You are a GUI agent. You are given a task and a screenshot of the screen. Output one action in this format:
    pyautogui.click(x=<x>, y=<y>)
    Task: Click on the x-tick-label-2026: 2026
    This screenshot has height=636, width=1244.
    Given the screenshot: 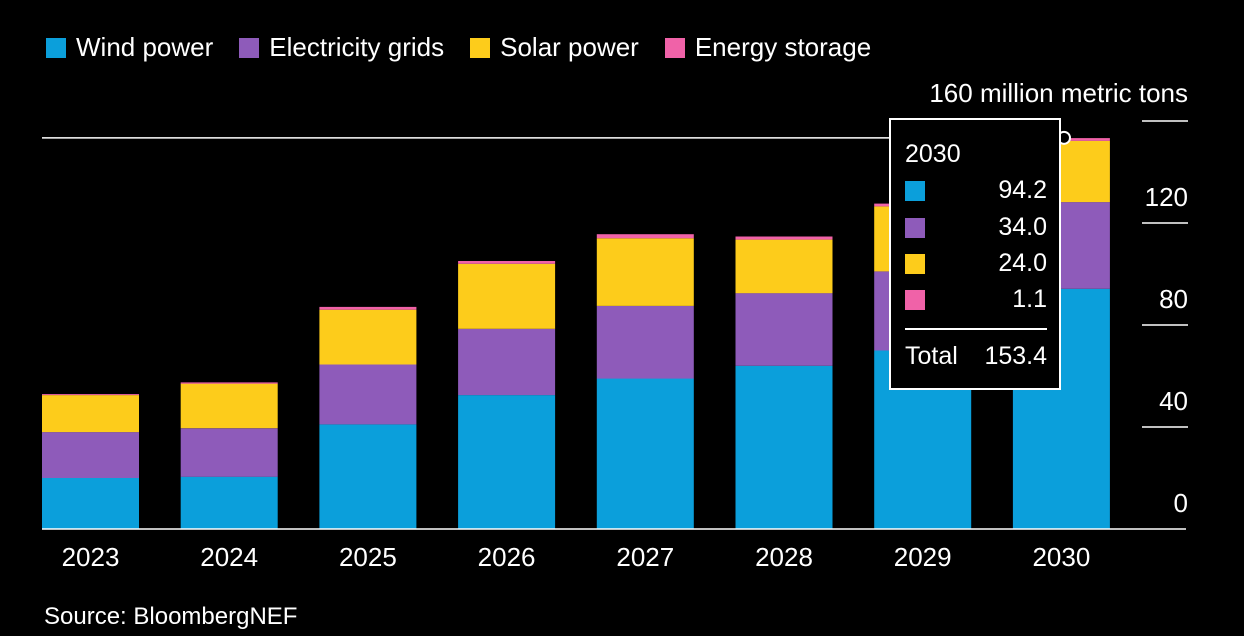 What is the action you would take?
    pyautogui.click(x=507, y=557)
    